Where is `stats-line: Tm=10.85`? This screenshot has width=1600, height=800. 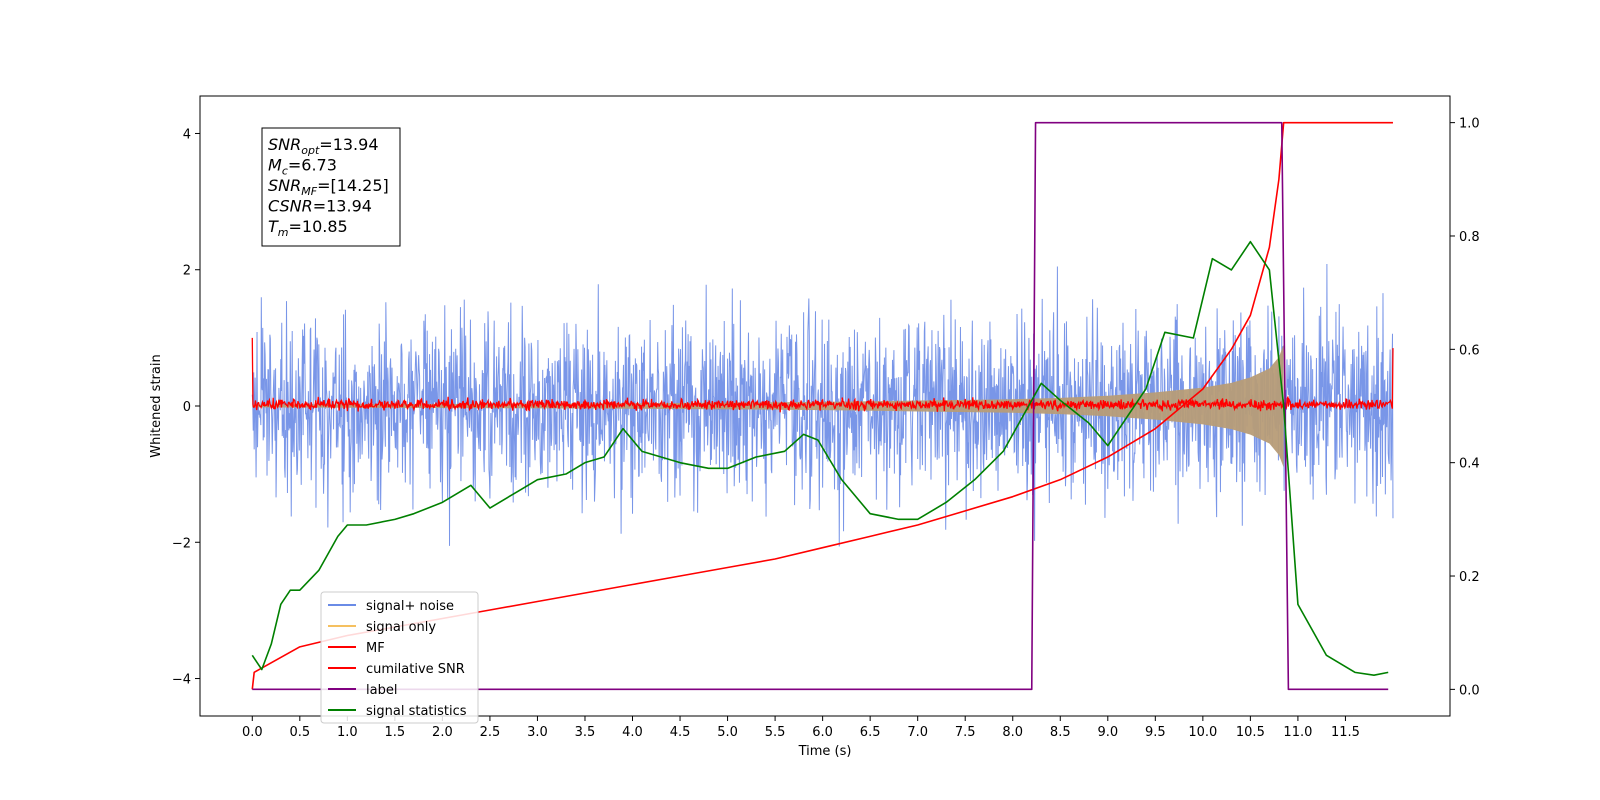
stats-line: Tm=10.85 is located at coordinates (308, 228).